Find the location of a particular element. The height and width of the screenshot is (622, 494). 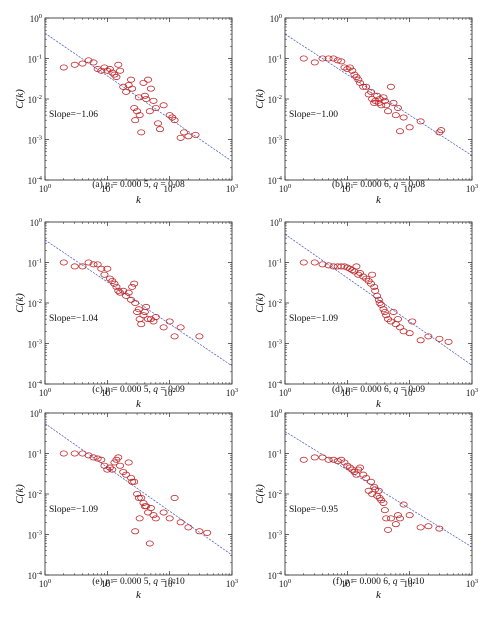

caption-label: (f) is located at coordinates (338, 582).